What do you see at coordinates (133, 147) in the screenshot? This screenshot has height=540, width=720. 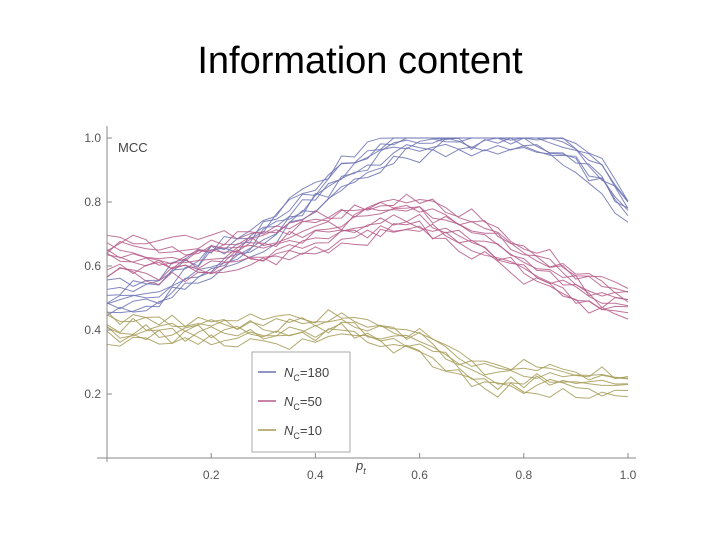 I see `y-axis-label: MCC` at bounding box center [133, 147].